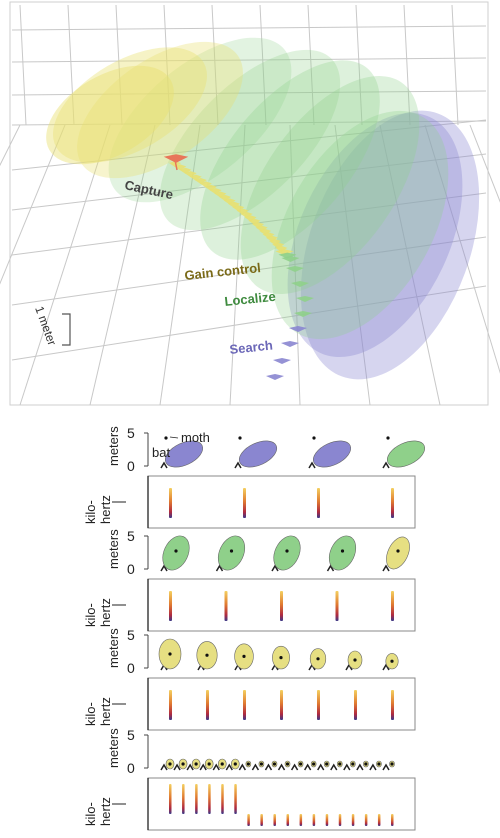 The width and height of the screenshot is (500, 838). I want to click on bat-annotation: bat, so click(161, 452).